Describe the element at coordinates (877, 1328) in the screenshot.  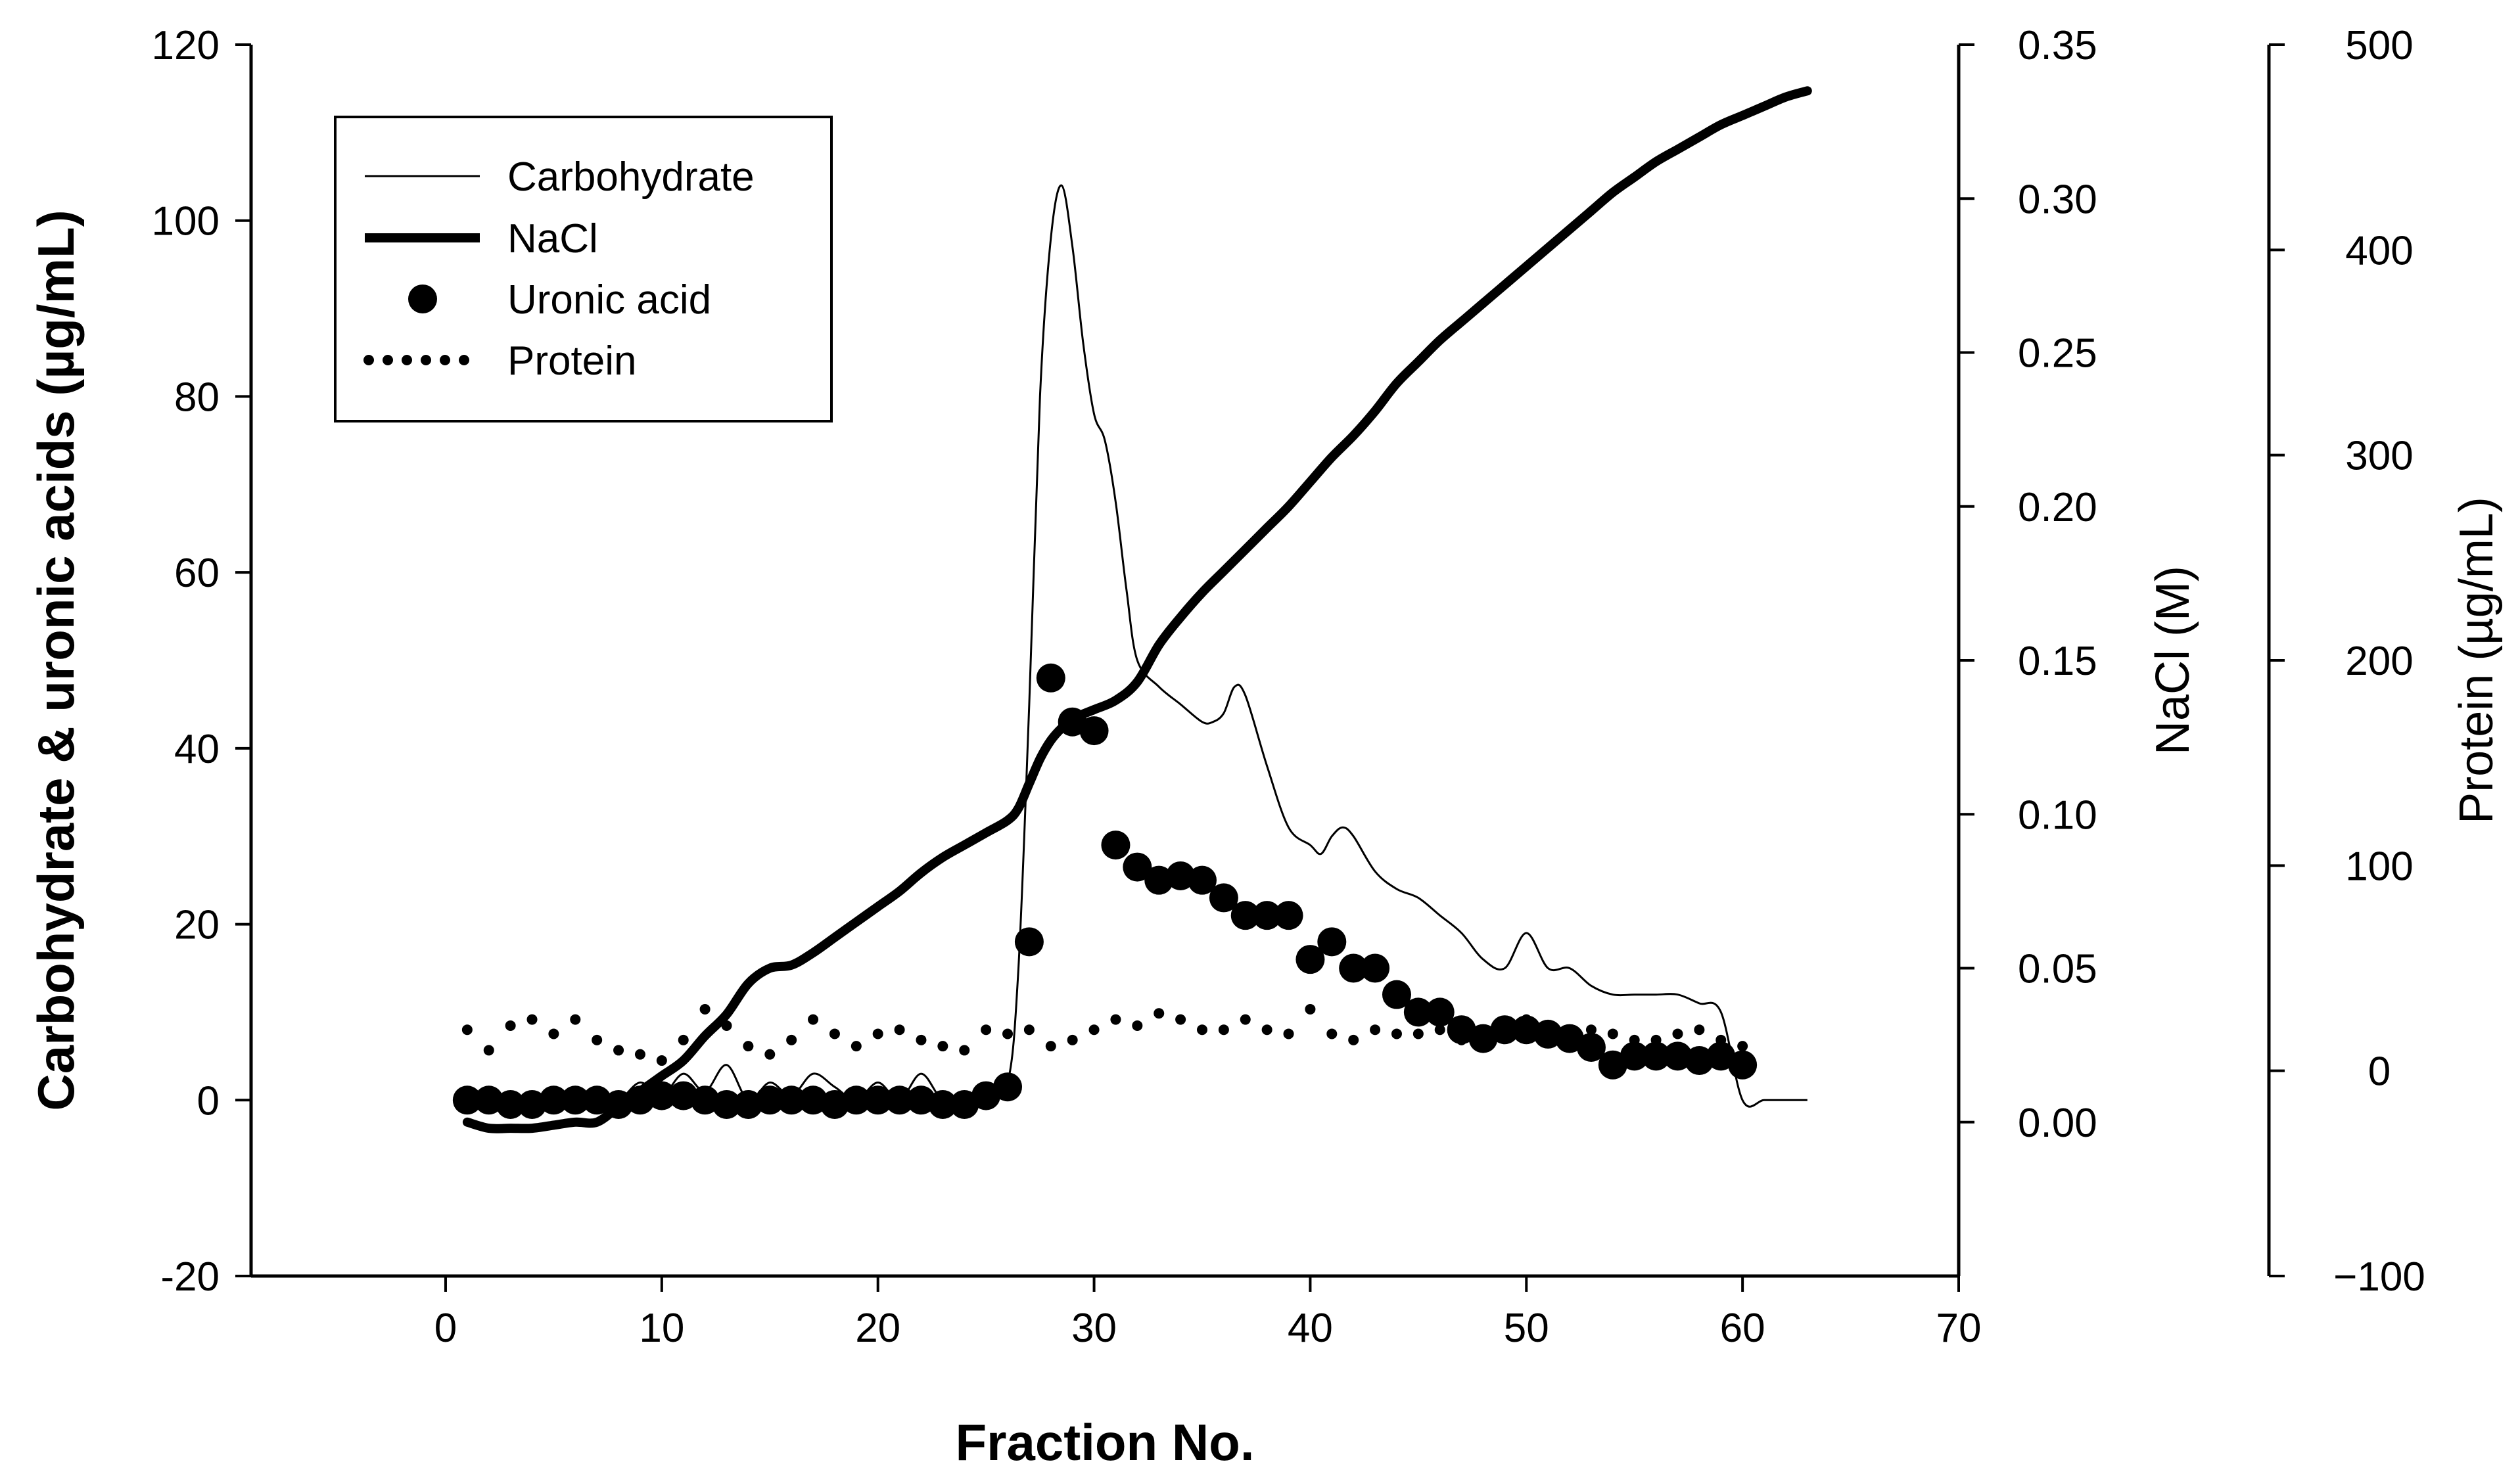
I see `x-tick-label: 20` at that location.